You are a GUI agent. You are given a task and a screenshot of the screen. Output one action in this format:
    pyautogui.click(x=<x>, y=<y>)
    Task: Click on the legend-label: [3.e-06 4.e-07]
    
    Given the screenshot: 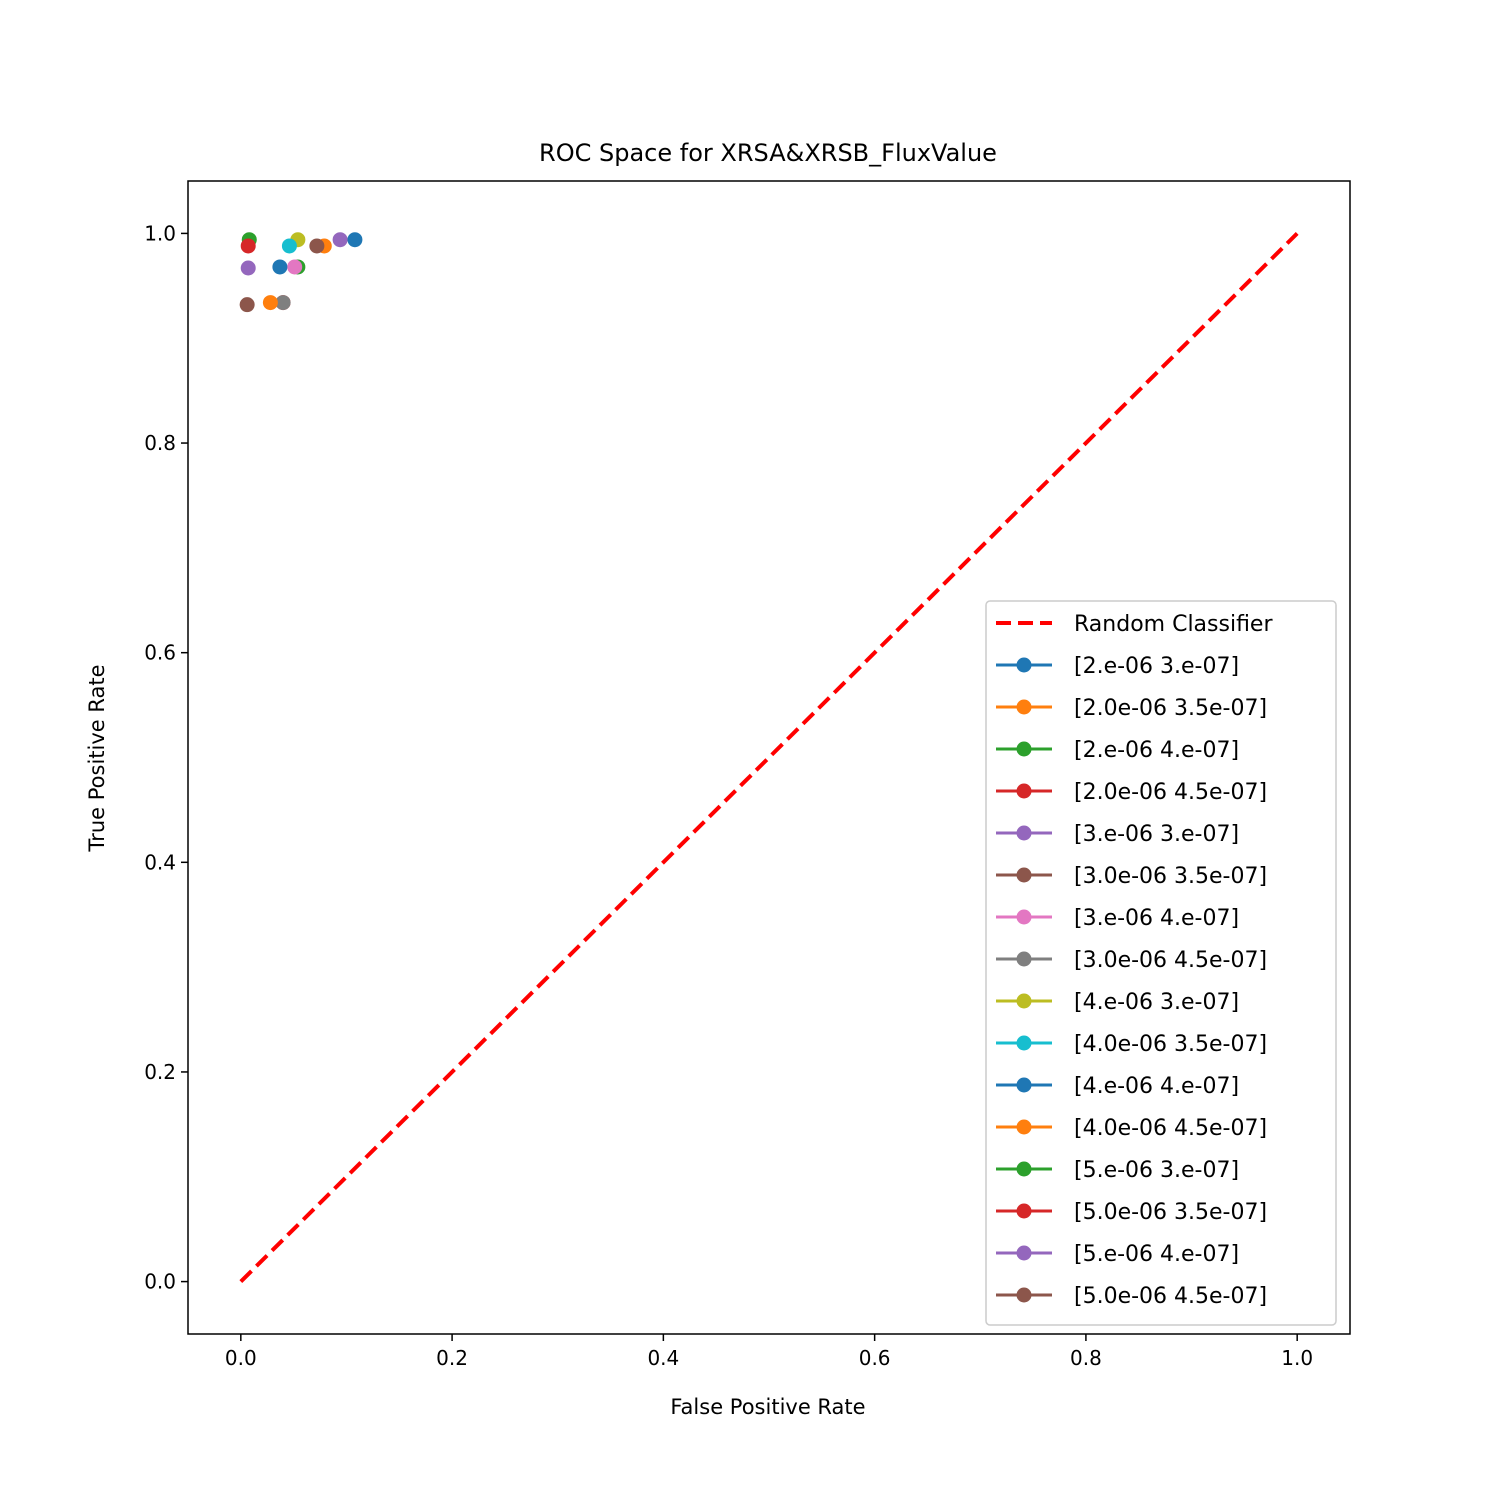 What is the action you would take?
    pyautogui.click(x=1156, y=918)
    